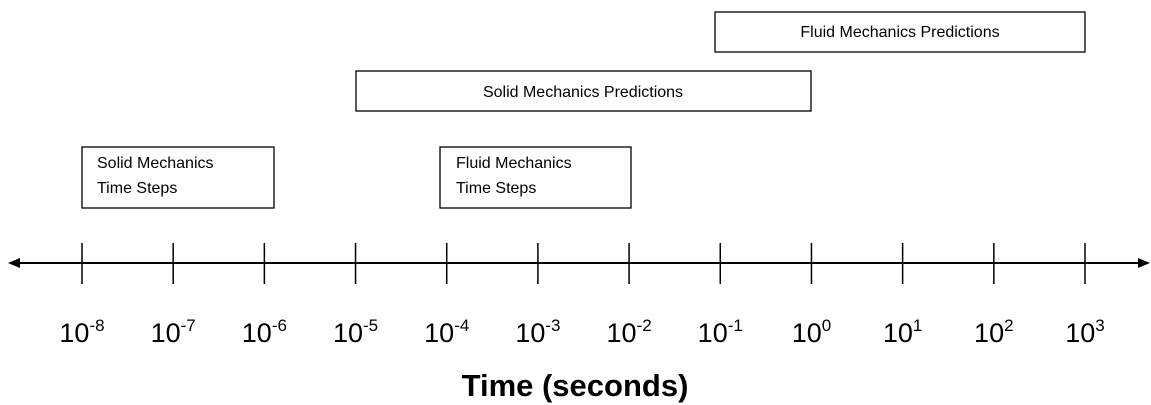 Image resolution: width=1151 pixels, height=405 pixels. I want to click on tick-exponent: 2, so click(1008, 325).